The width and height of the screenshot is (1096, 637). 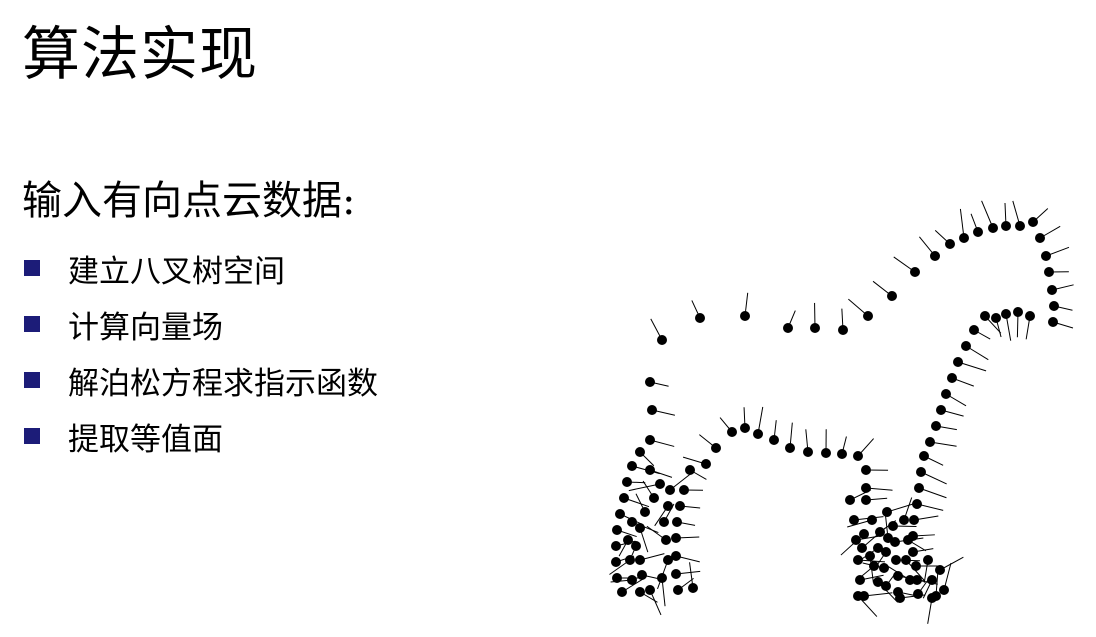 What do you see at coordinates (201, 268) in the screenshot?
I see `bullet-item-octree: 建立八叉树空间` at bounding box center [201, 268].